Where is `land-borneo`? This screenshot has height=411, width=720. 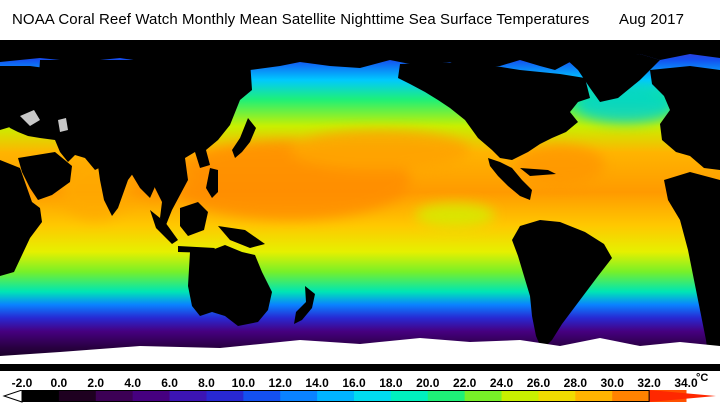 land-borneo is located at coordinates (194, 219).